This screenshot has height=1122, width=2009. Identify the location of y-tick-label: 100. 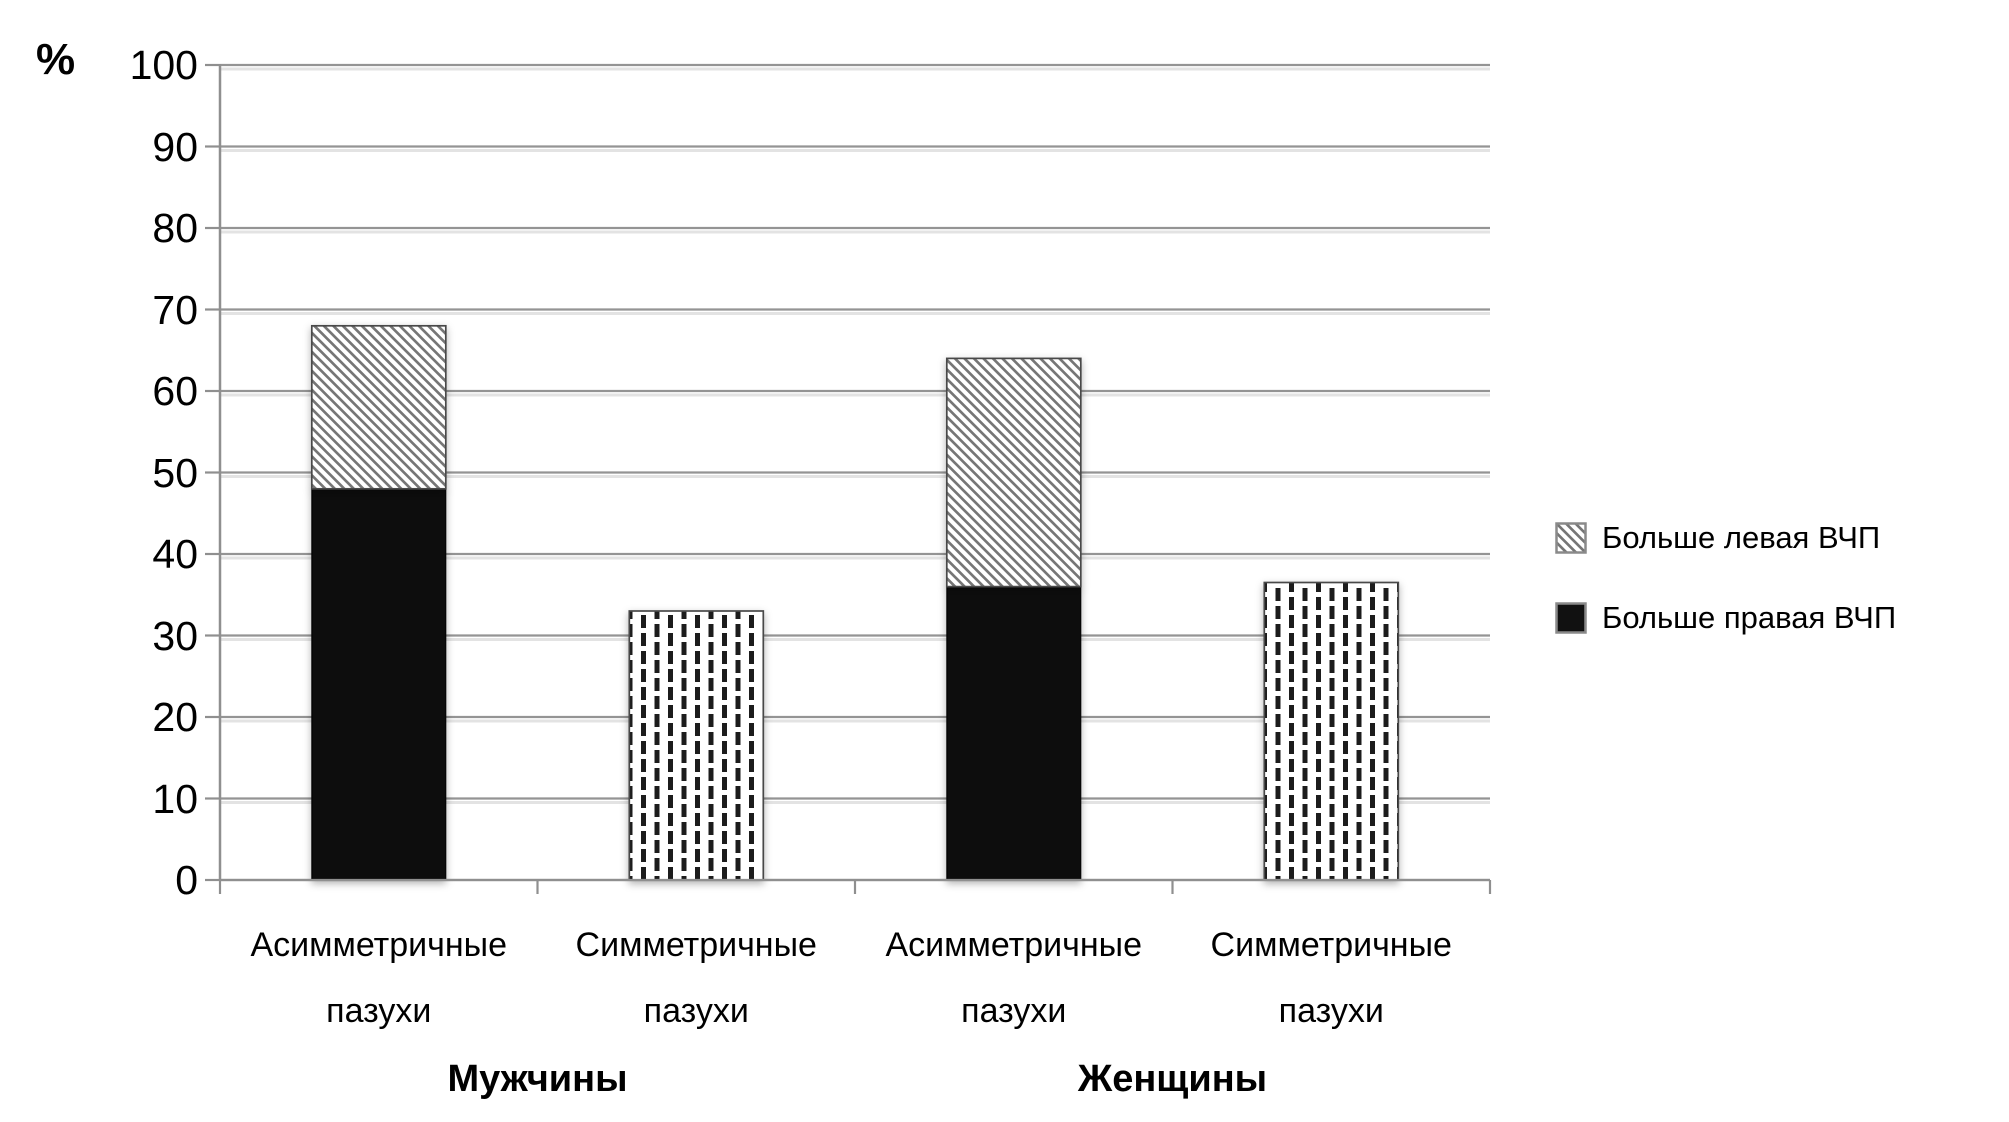
(163, 65).